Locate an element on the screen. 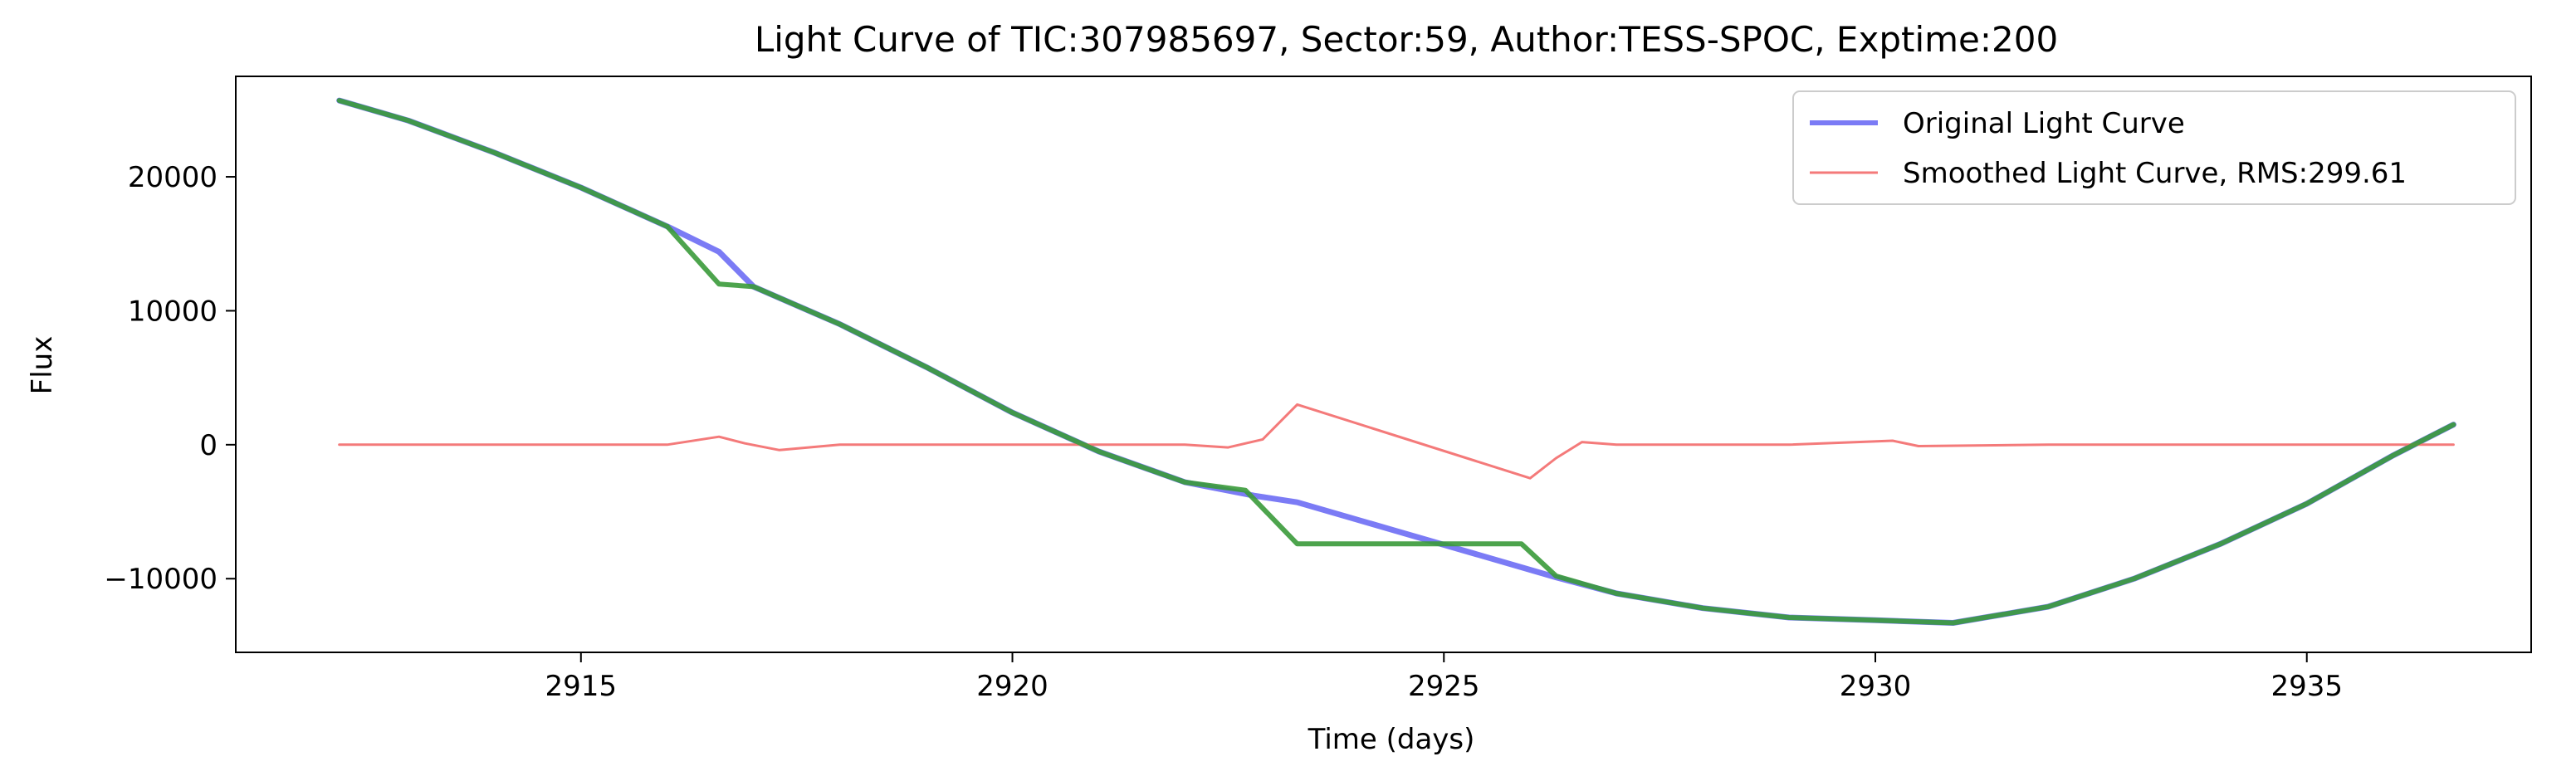 This screenshot has height=781, width=2576. y-tick-label: 0 is located at coordinates (208, 445).